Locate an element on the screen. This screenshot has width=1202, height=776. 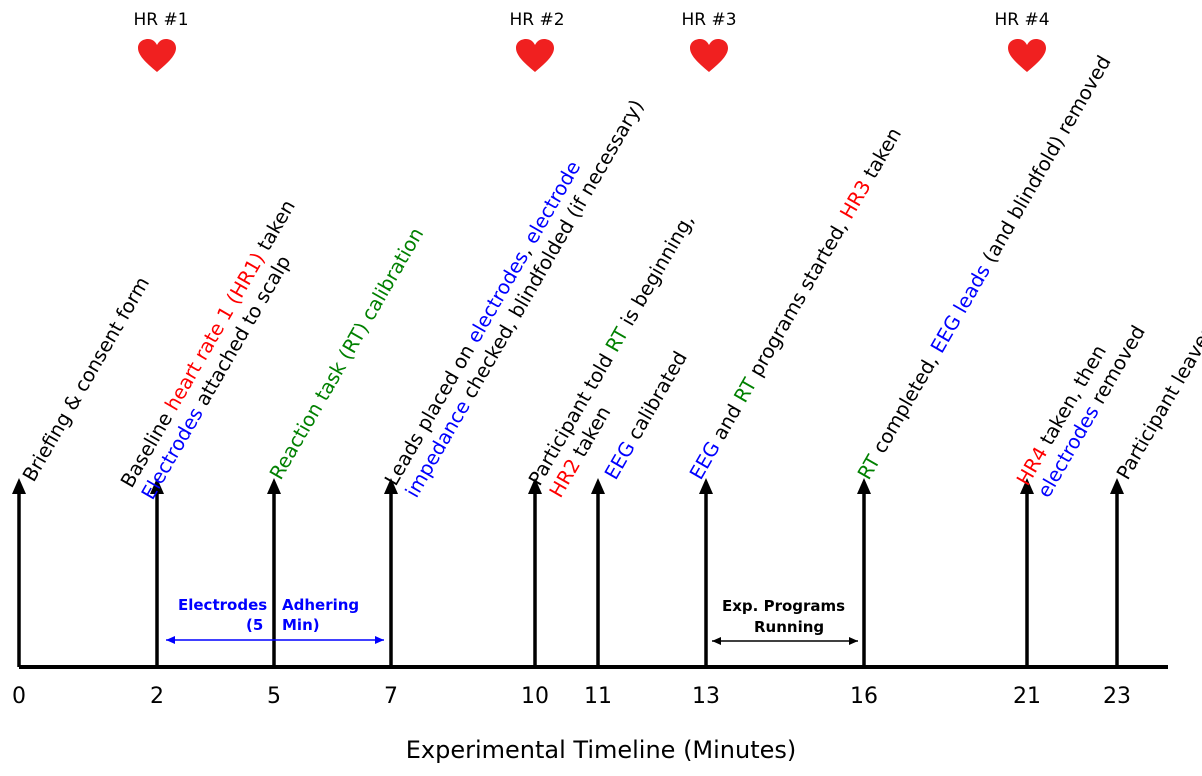
period-label-adhering: Adhering is located at coordinates (320, 605).